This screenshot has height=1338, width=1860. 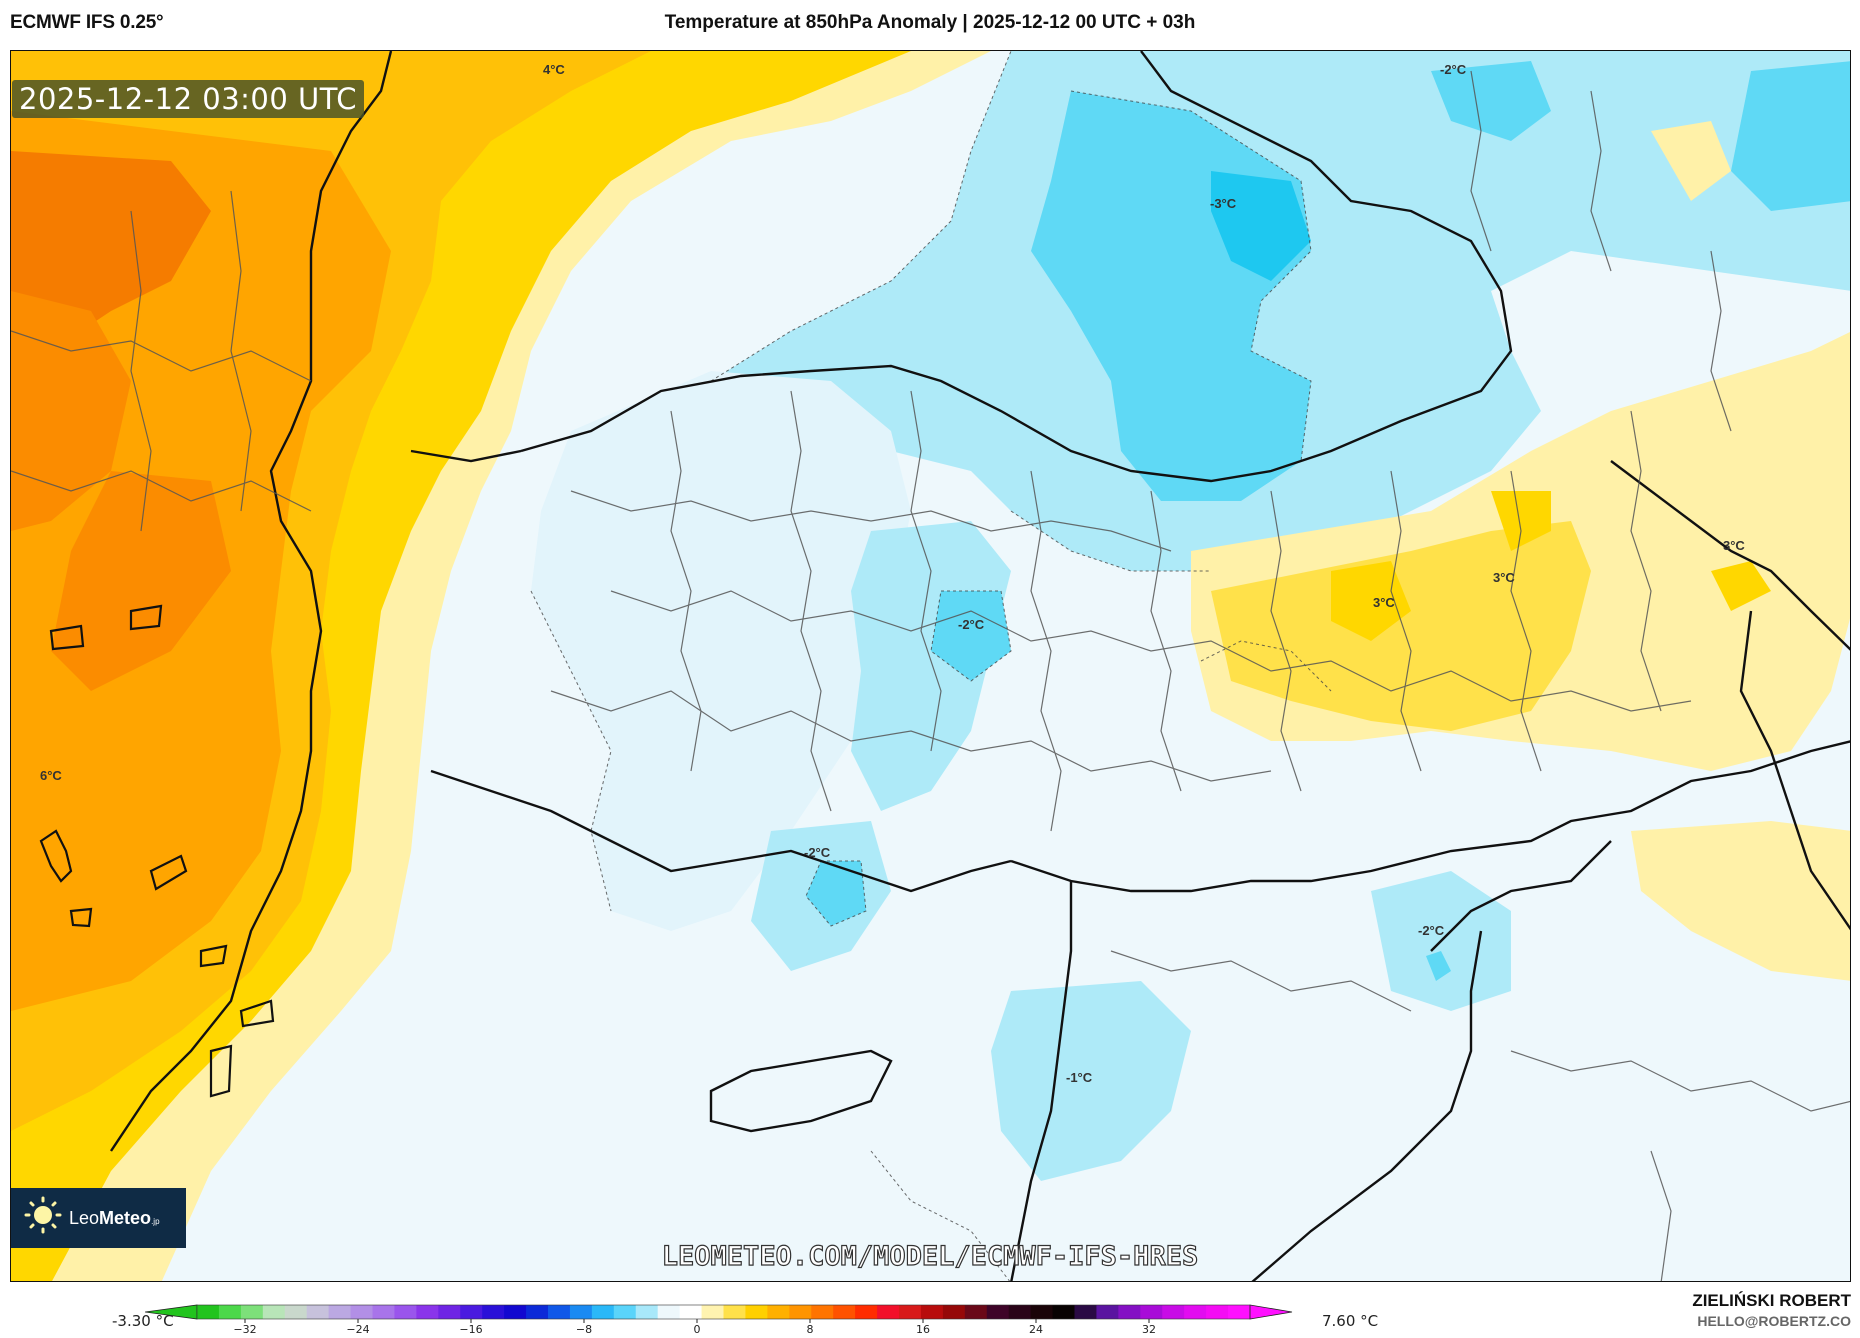 I want to click on contour-label: -1°C, so click(x=1079, y=1077).